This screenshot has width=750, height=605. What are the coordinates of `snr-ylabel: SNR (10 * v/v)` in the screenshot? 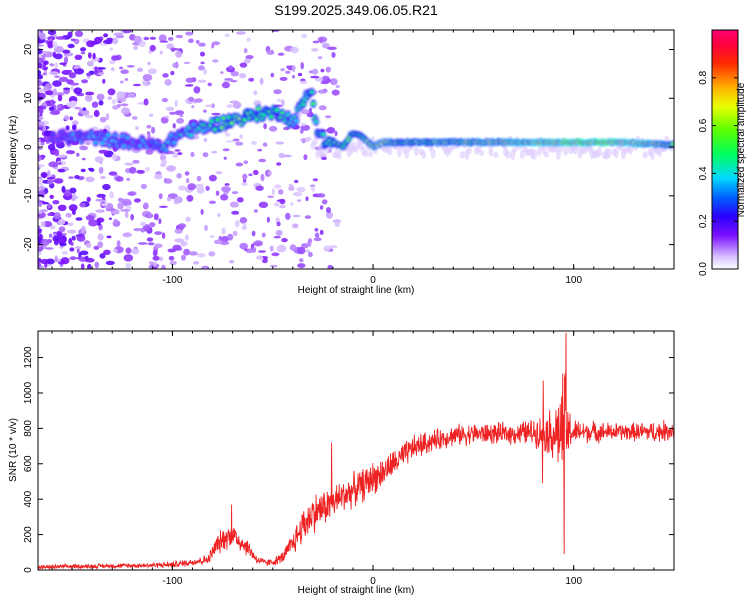 It's located at (13, 450).